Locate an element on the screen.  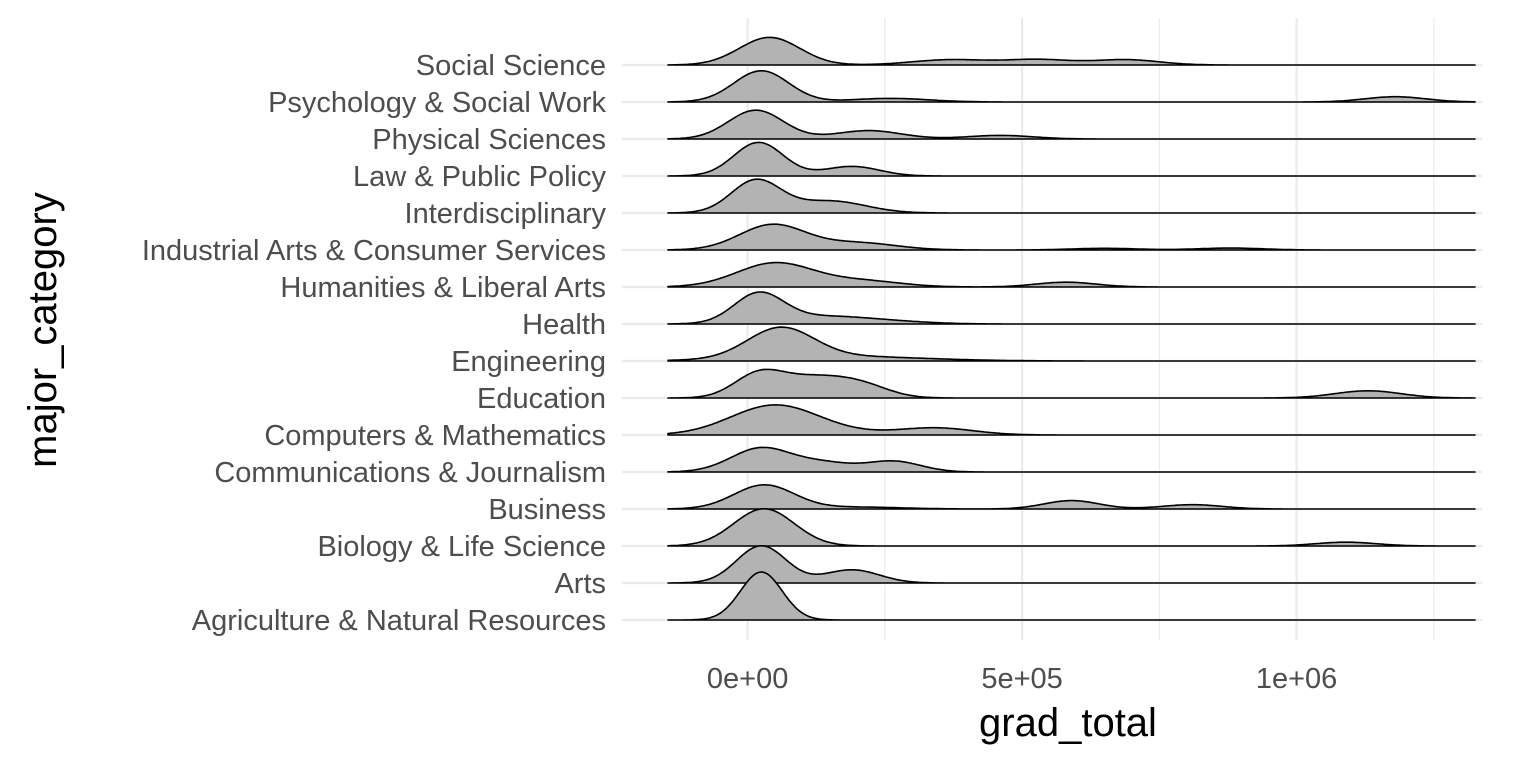
y-tick-label: Business is located at coordinates (547, 510).